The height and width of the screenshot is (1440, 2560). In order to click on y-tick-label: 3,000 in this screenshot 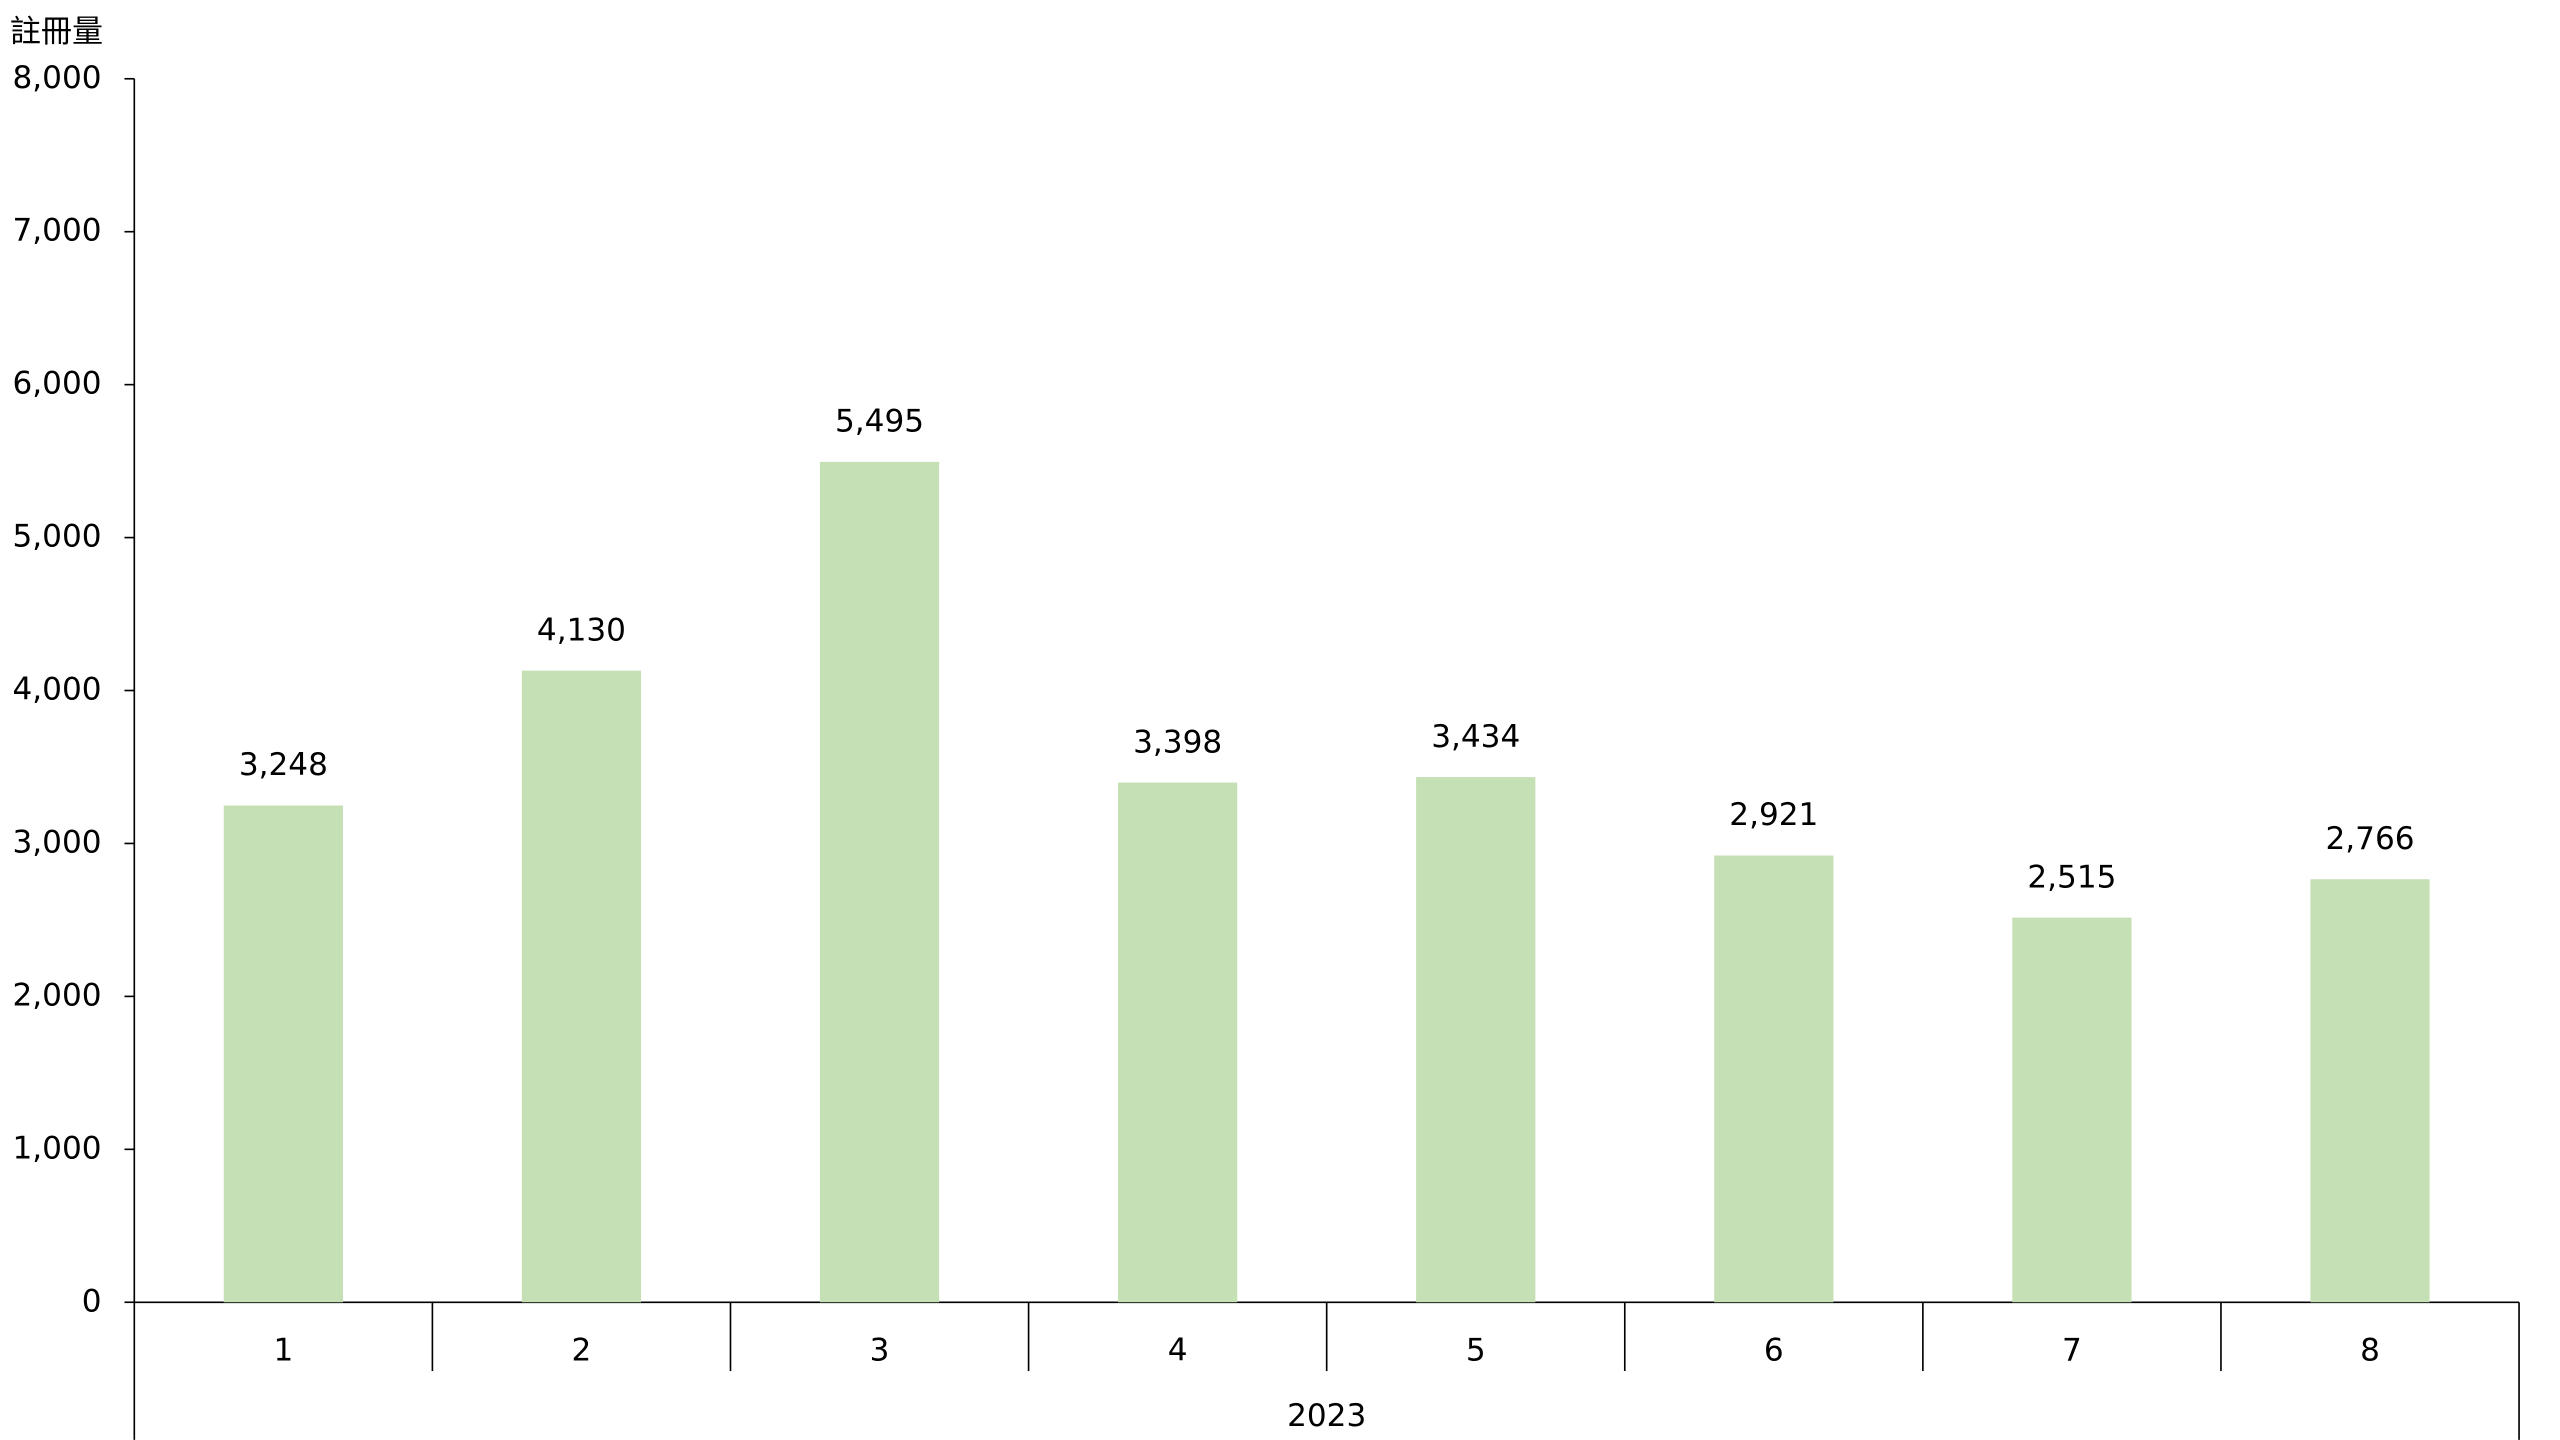, I will do `click(56, 842)`.